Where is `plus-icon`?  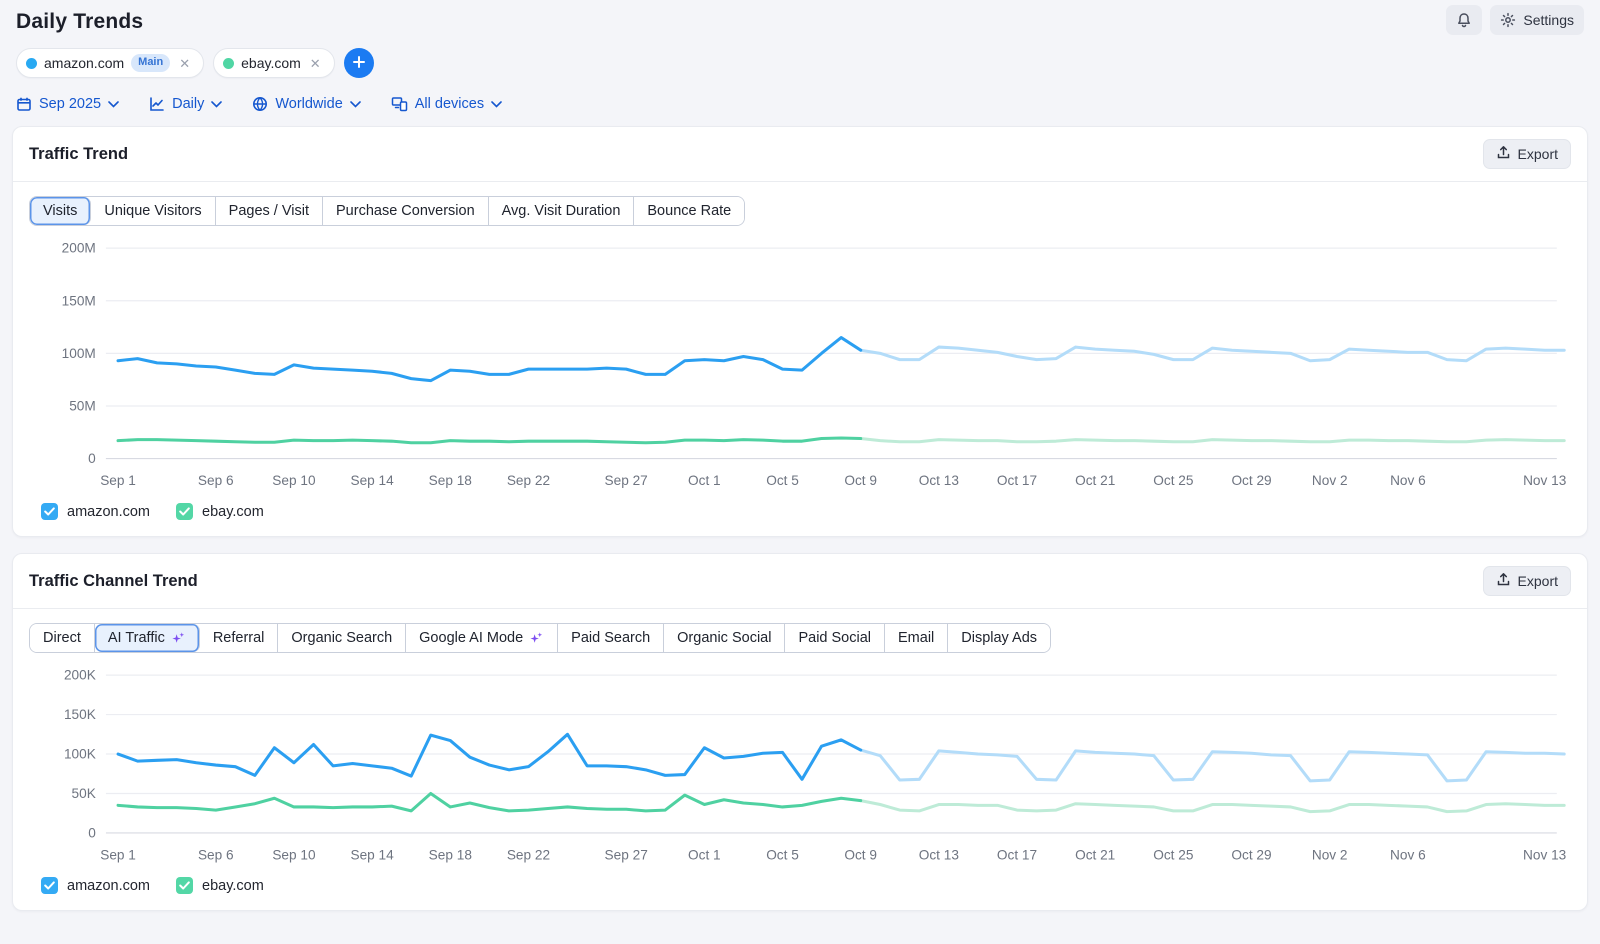
plus-icon is located at coordinates (359, 63).